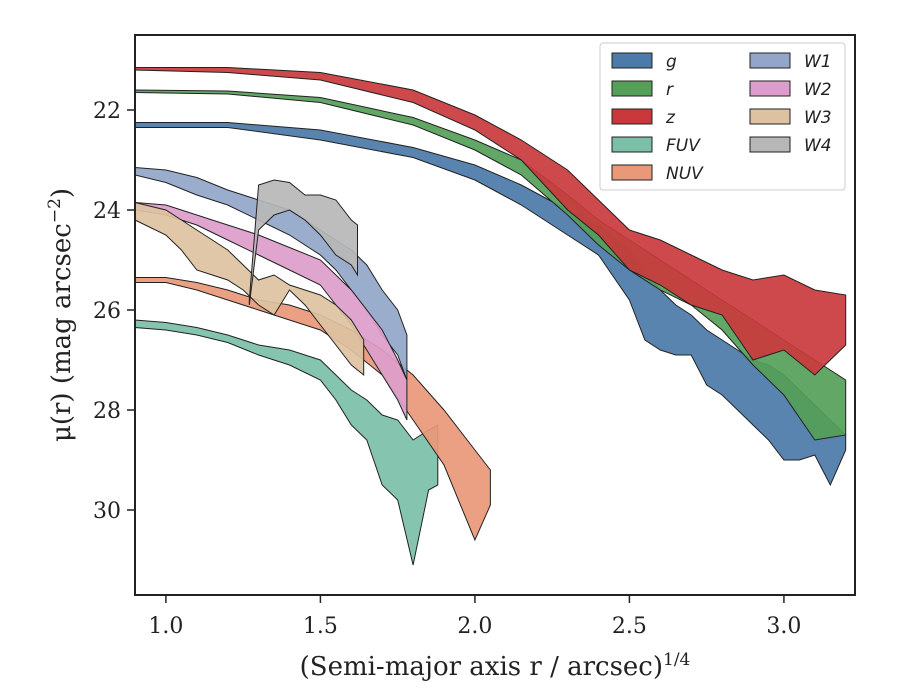  I want to click on x-tick-label: 2.0, so click(474, 626).